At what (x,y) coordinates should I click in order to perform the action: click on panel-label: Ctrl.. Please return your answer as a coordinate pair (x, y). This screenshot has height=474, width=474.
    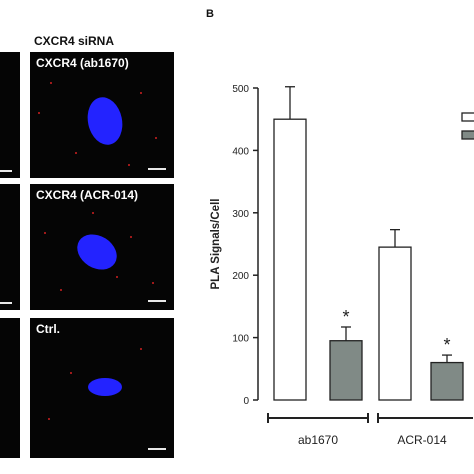
    Looking at the image, I should click on (48, 329).